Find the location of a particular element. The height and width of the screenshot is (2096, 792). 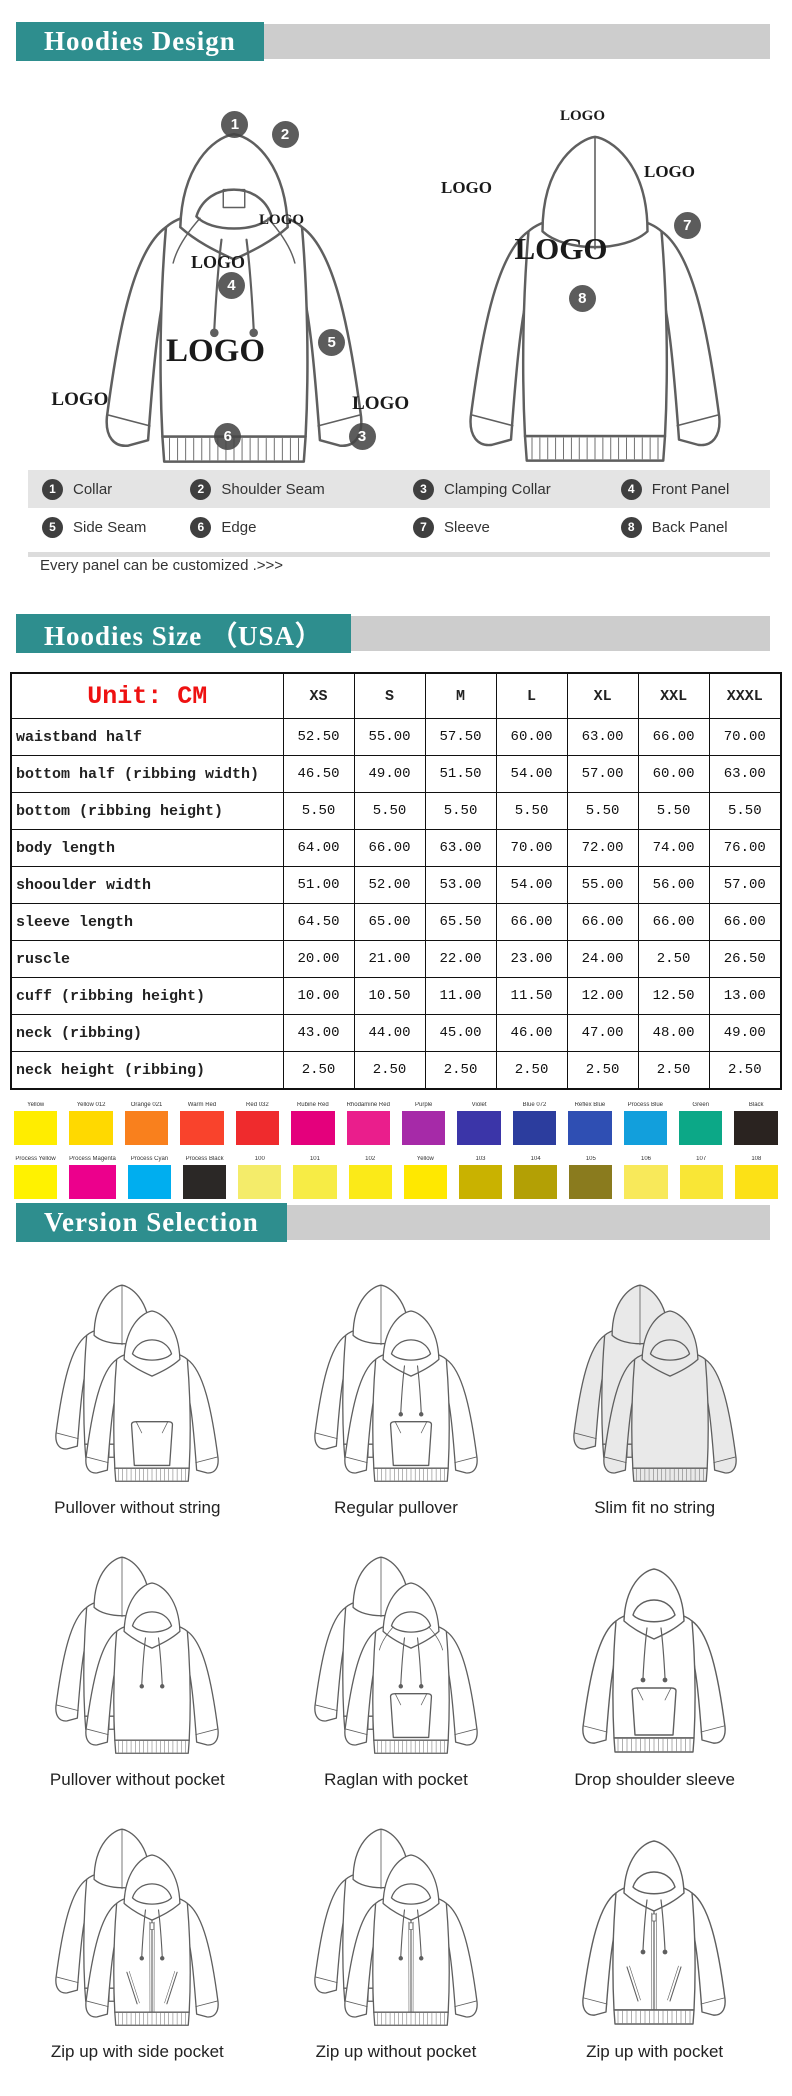

customization-note: Every panel can be customized .>>> is located at coordinates (162, 565).